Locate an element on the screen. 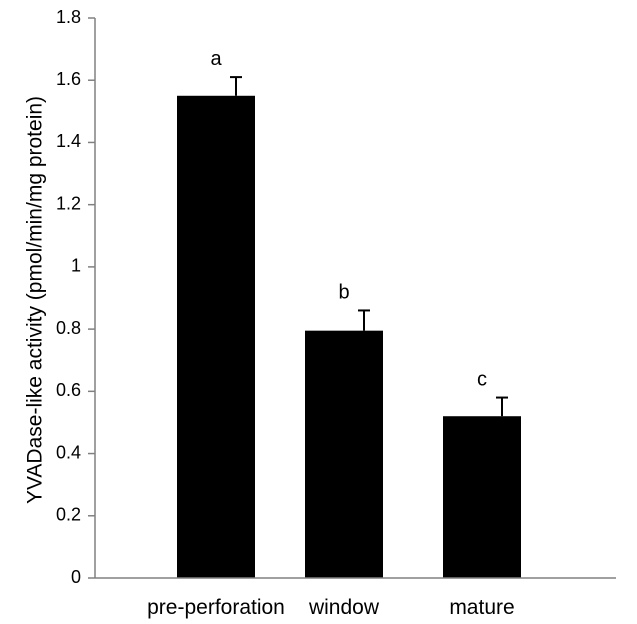 Image resolution: width=637 pixels, height=624 pixels. y-tick-label: 0.2 is located at coordinates (68, 515).